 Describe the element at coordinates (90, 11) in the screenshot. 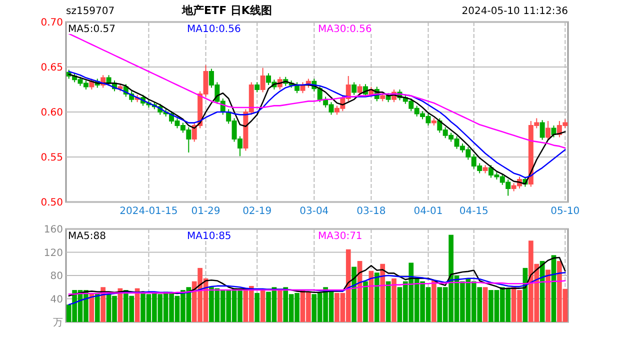

I see `chart-subtitle: sz159707` at that location.